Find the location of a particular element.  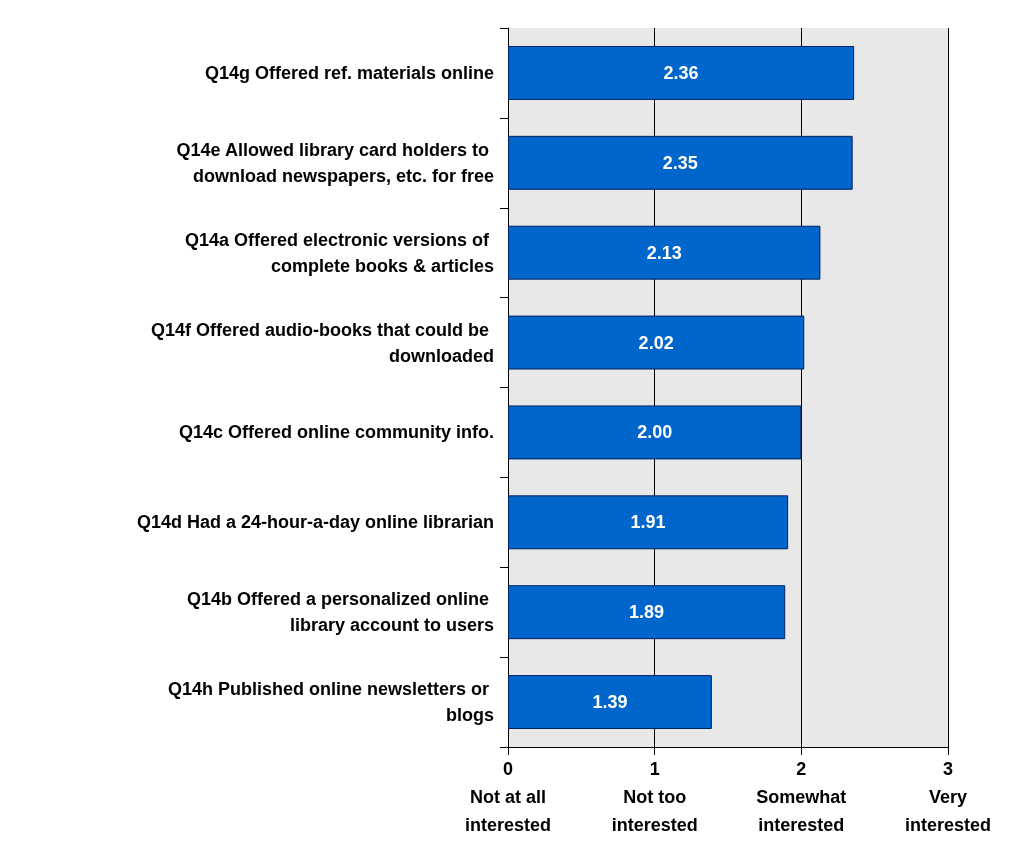

data-label: 2.02 is located at coordinates (656, 342).